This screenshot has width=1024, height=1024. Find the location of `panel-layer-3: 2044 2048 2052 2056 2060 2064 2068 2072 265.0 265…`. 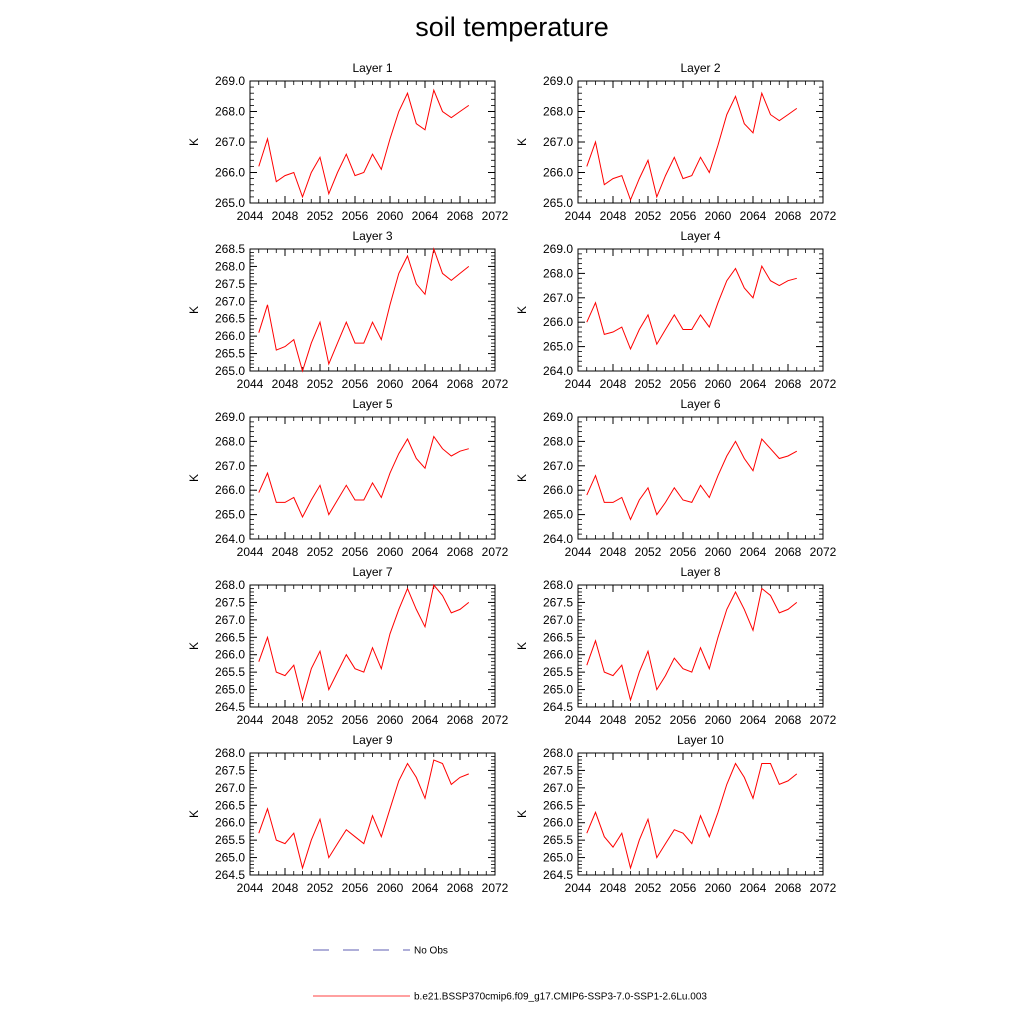

panel-layer-3: 2044 2048 2052 2056 2060 2064 2068 2072 265.0 265… is located at coordinates (348, 310).